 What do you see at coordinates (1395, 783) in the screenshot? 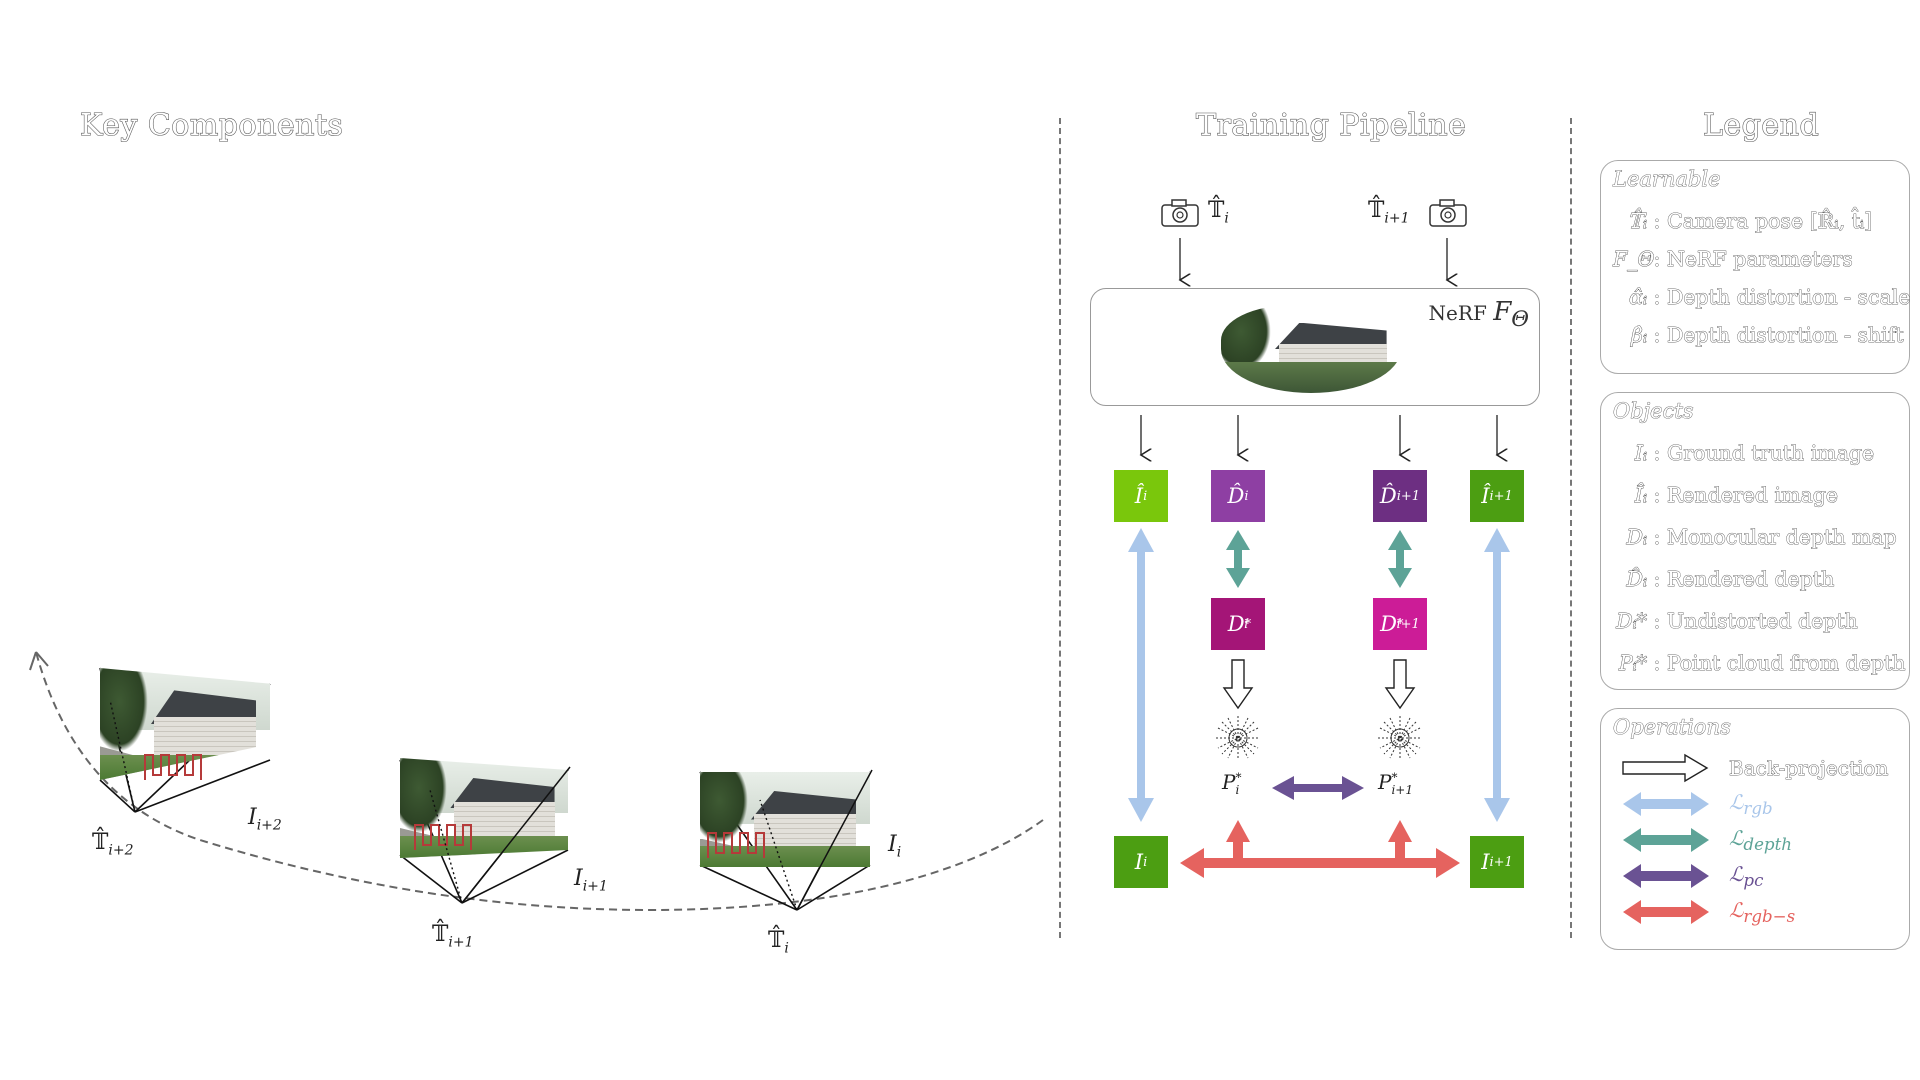
I see `point-cloud-label-i1: P*i+1` at bounding box center [1395, 783].